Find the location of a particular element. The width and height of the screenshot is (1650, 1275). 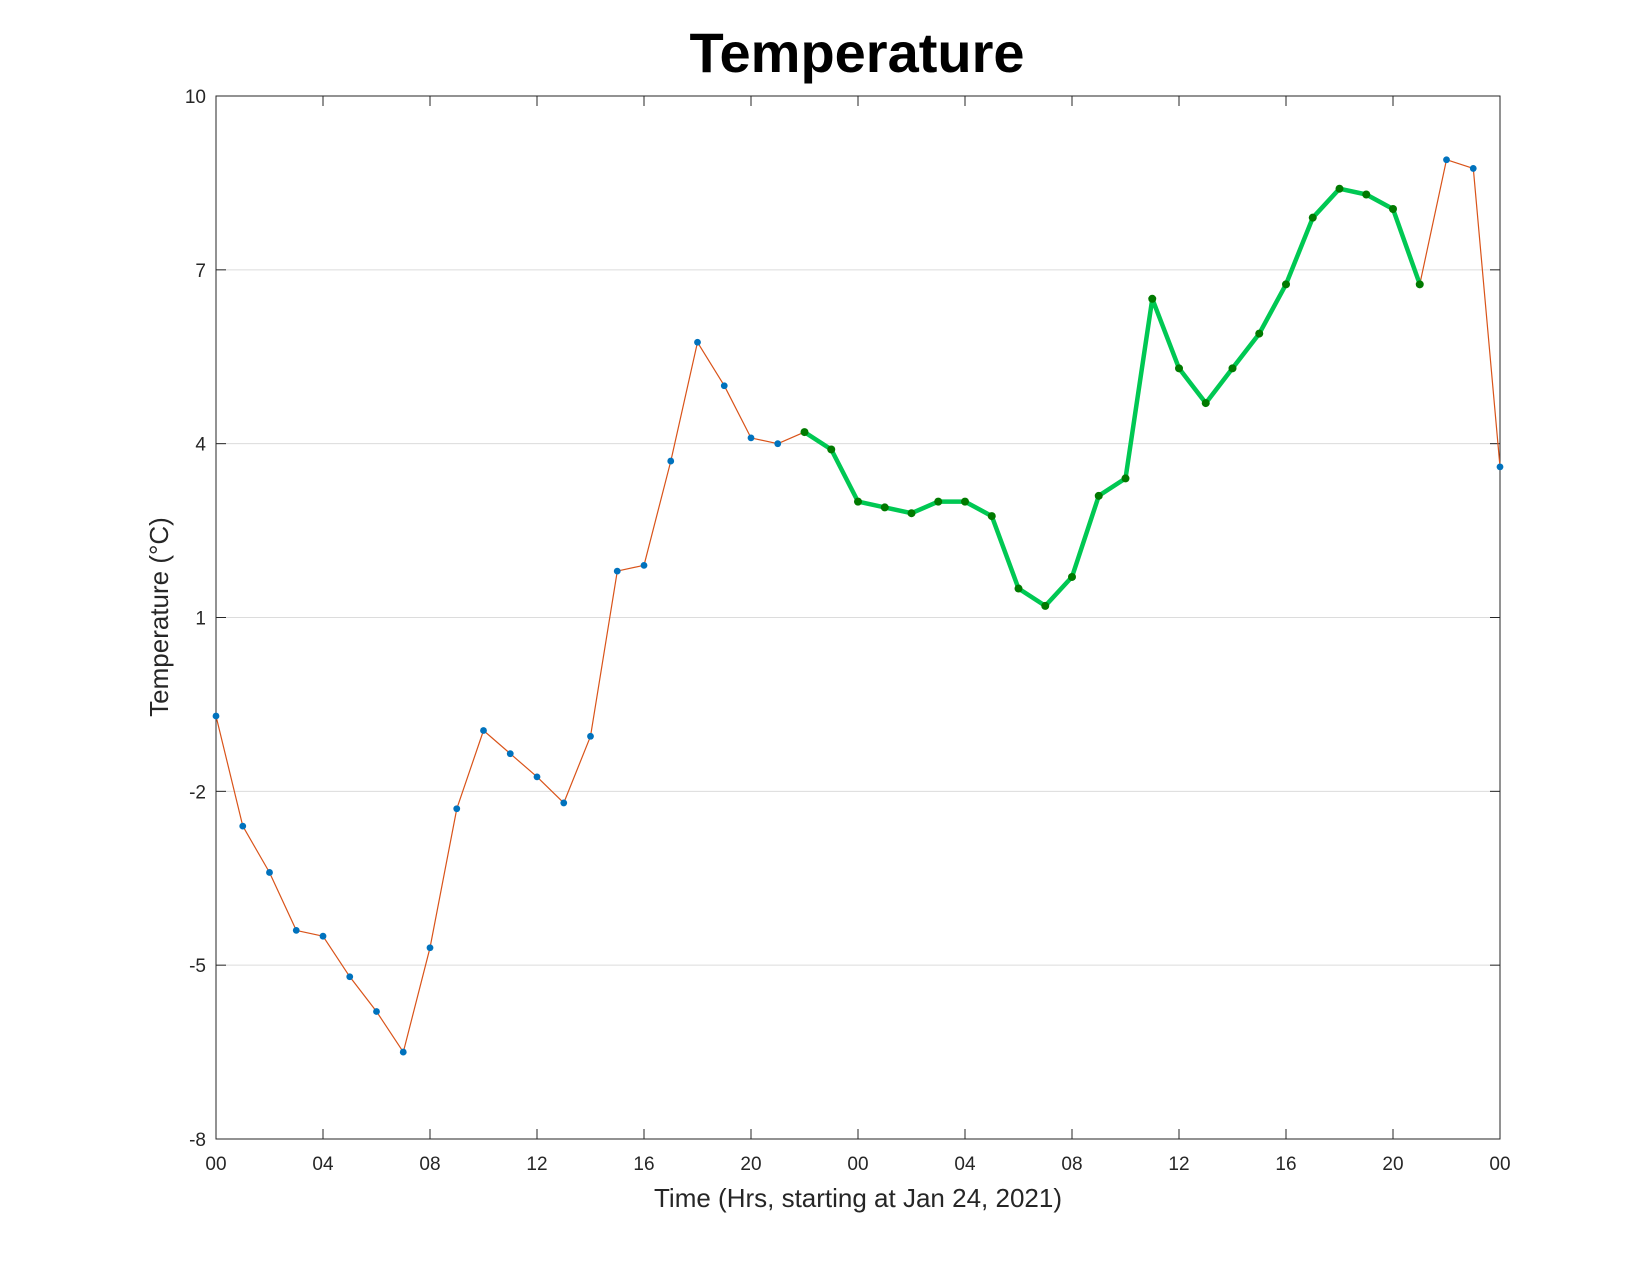

x-axis-label: Time (Hrs, starting at Jan 24, 2021) is located at coordinates (858, 1198).